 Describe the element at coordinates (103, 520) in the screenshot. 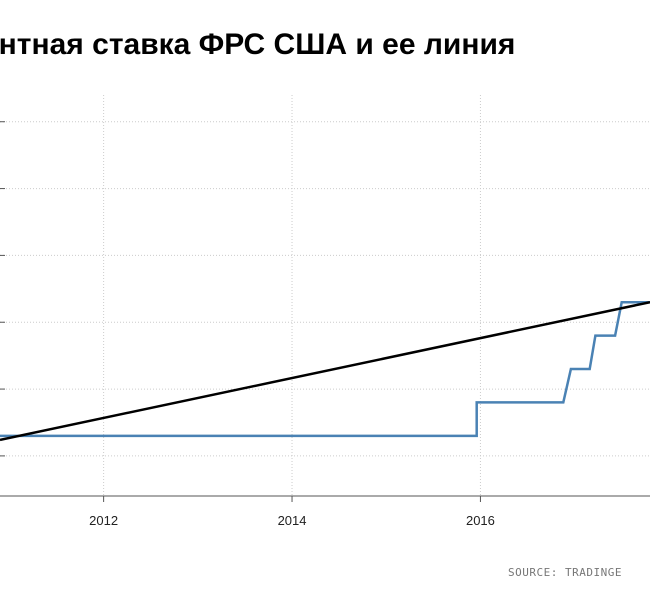

I see `x-tick-label: 2012` at that location.